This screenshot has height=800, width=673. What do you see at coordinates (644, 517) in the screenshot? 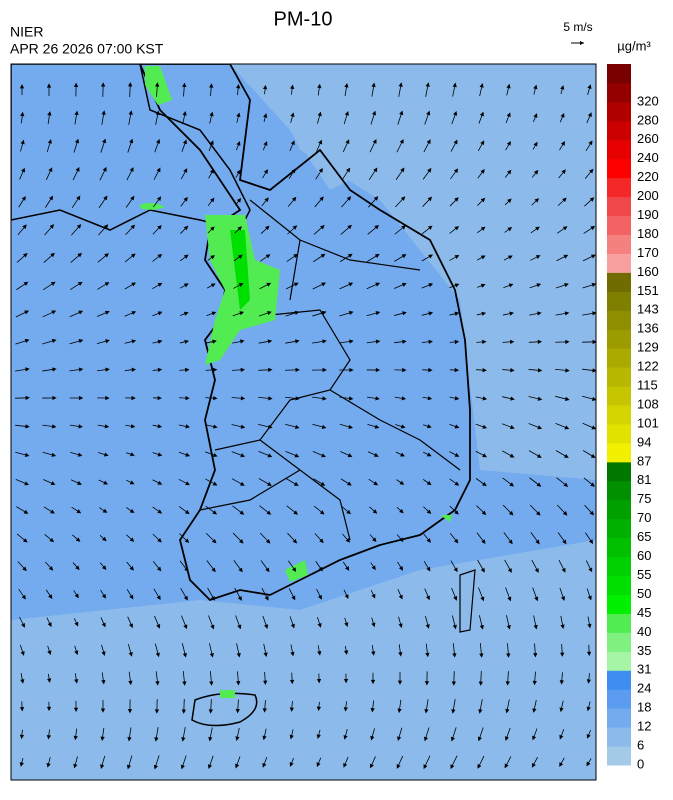
I see `colorbar-label: 70` at bounding box center [644, 517].